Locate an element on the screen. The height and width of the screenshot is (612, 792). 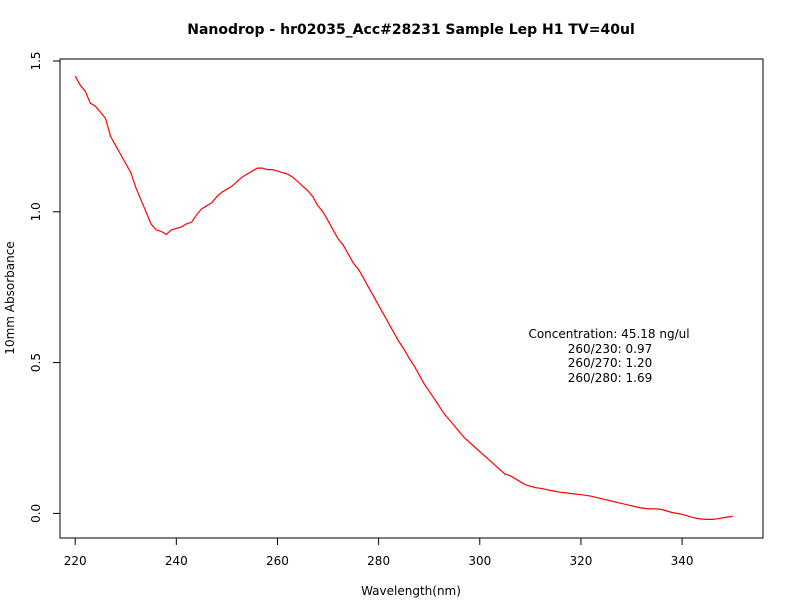
x-tick-label: 220 is located at coordinates (75, 561).